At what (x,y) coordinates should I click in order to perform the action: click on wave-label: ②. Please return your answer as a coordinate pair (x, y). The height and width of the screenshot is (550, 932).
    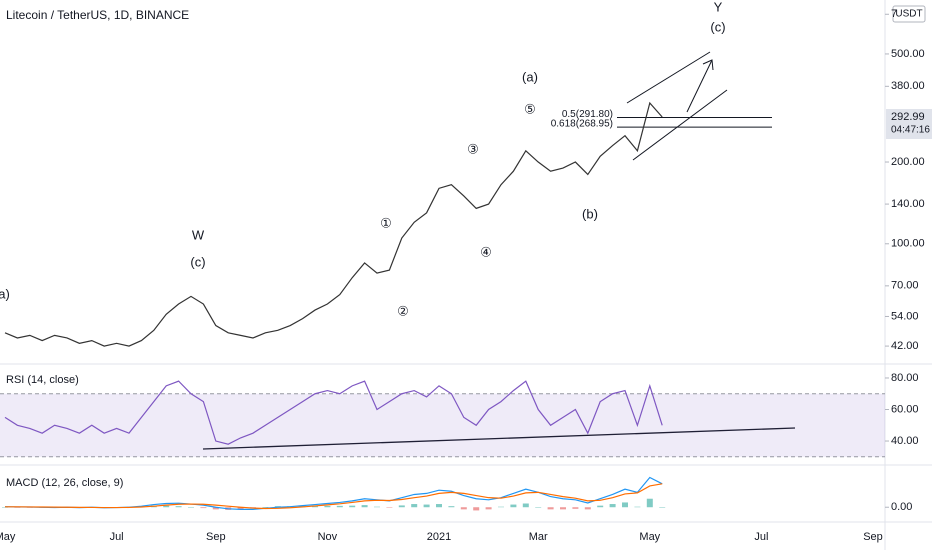
    Looking at the image, I should click on (403, 310).